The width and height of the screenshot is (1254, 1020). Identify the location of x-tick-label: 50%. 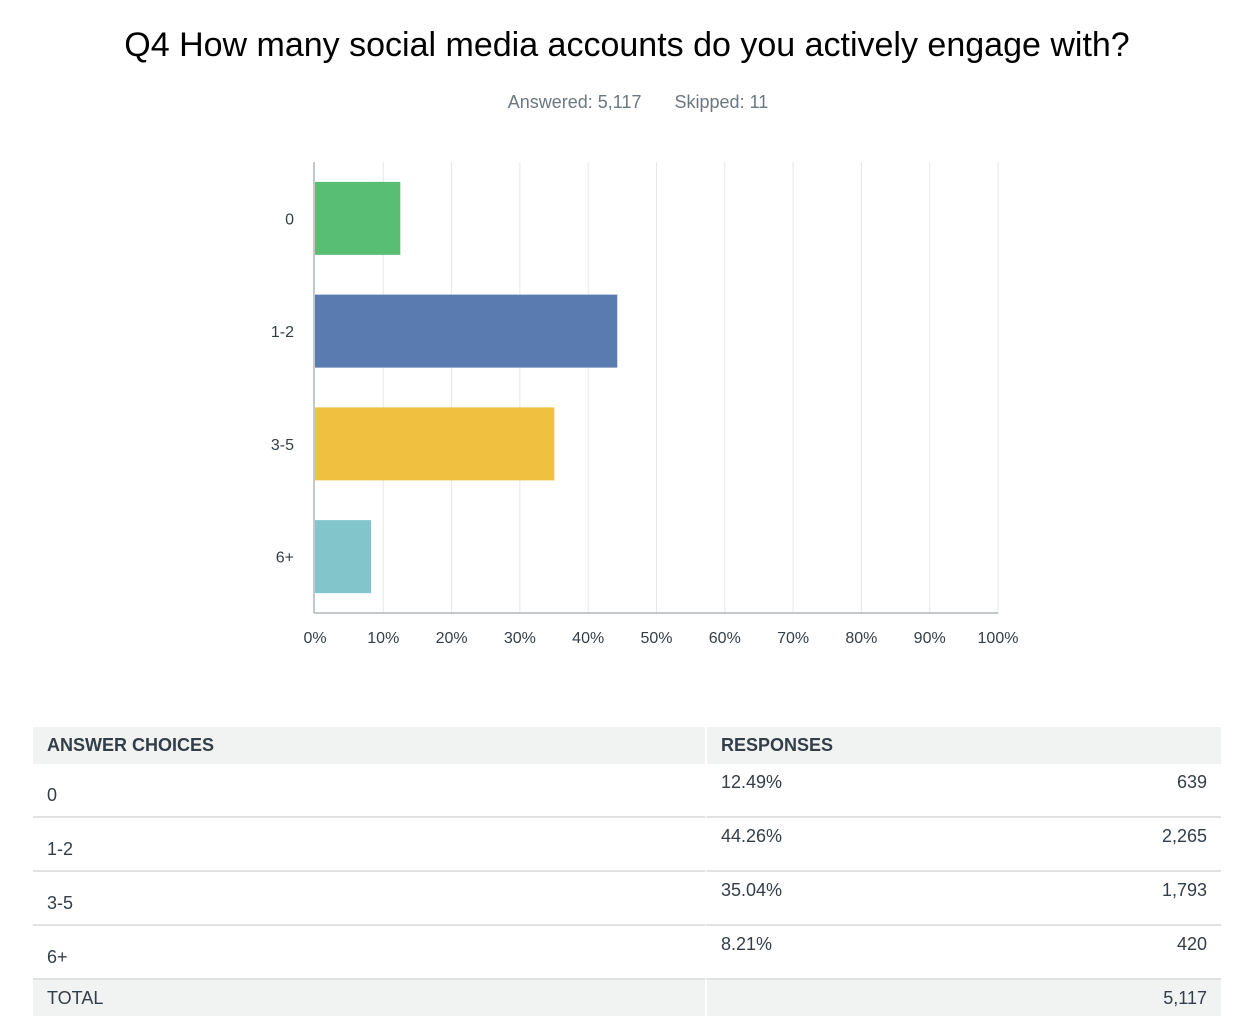
(656, 638).